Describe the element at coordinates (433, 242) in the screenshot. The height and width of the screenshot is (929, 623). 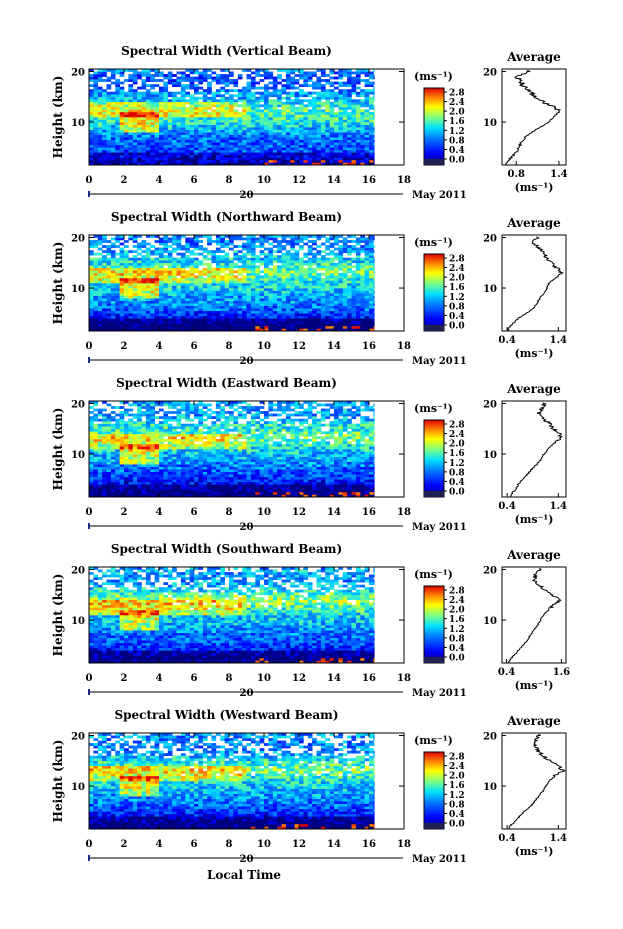
I see `colorbar-unit: (ms⁻¹)` at that location.